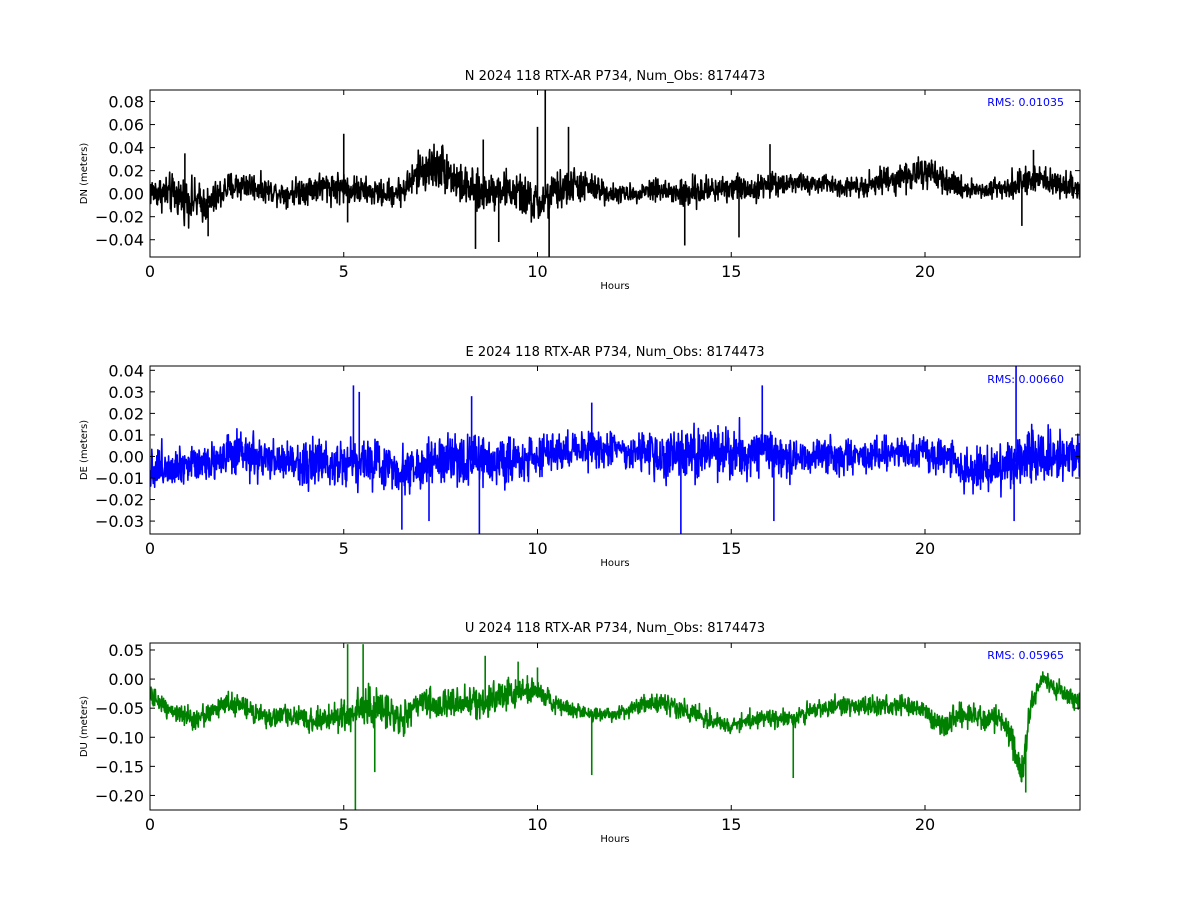  What do you see at coordinates (126, 171) in the screenshot?
I see `panel-n-ytick-label-3: 0.02` at bounding box center [126, 171].